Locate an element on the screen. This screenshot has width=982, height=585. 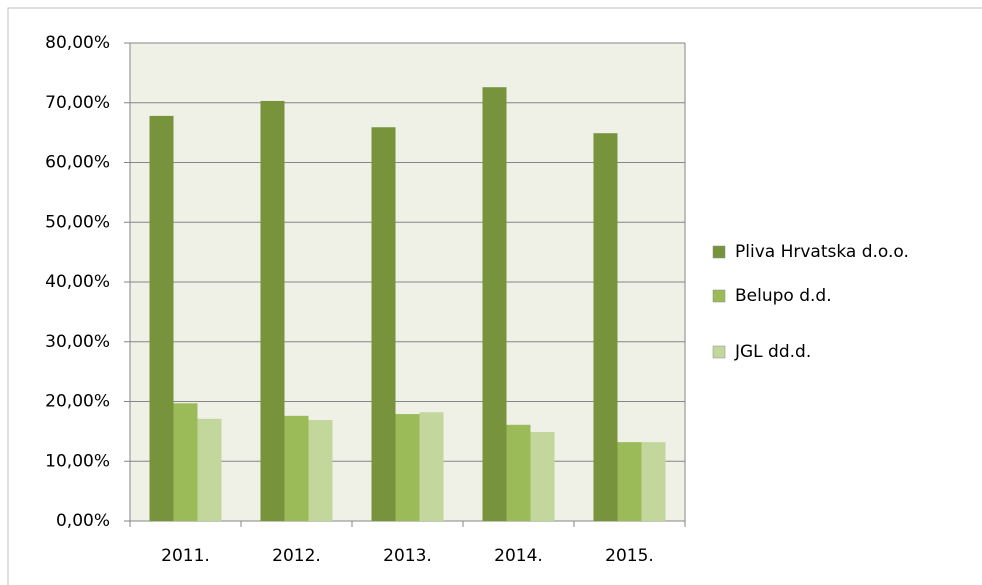
y-tick-label: 50,00% is located at coordinates (77, 222).